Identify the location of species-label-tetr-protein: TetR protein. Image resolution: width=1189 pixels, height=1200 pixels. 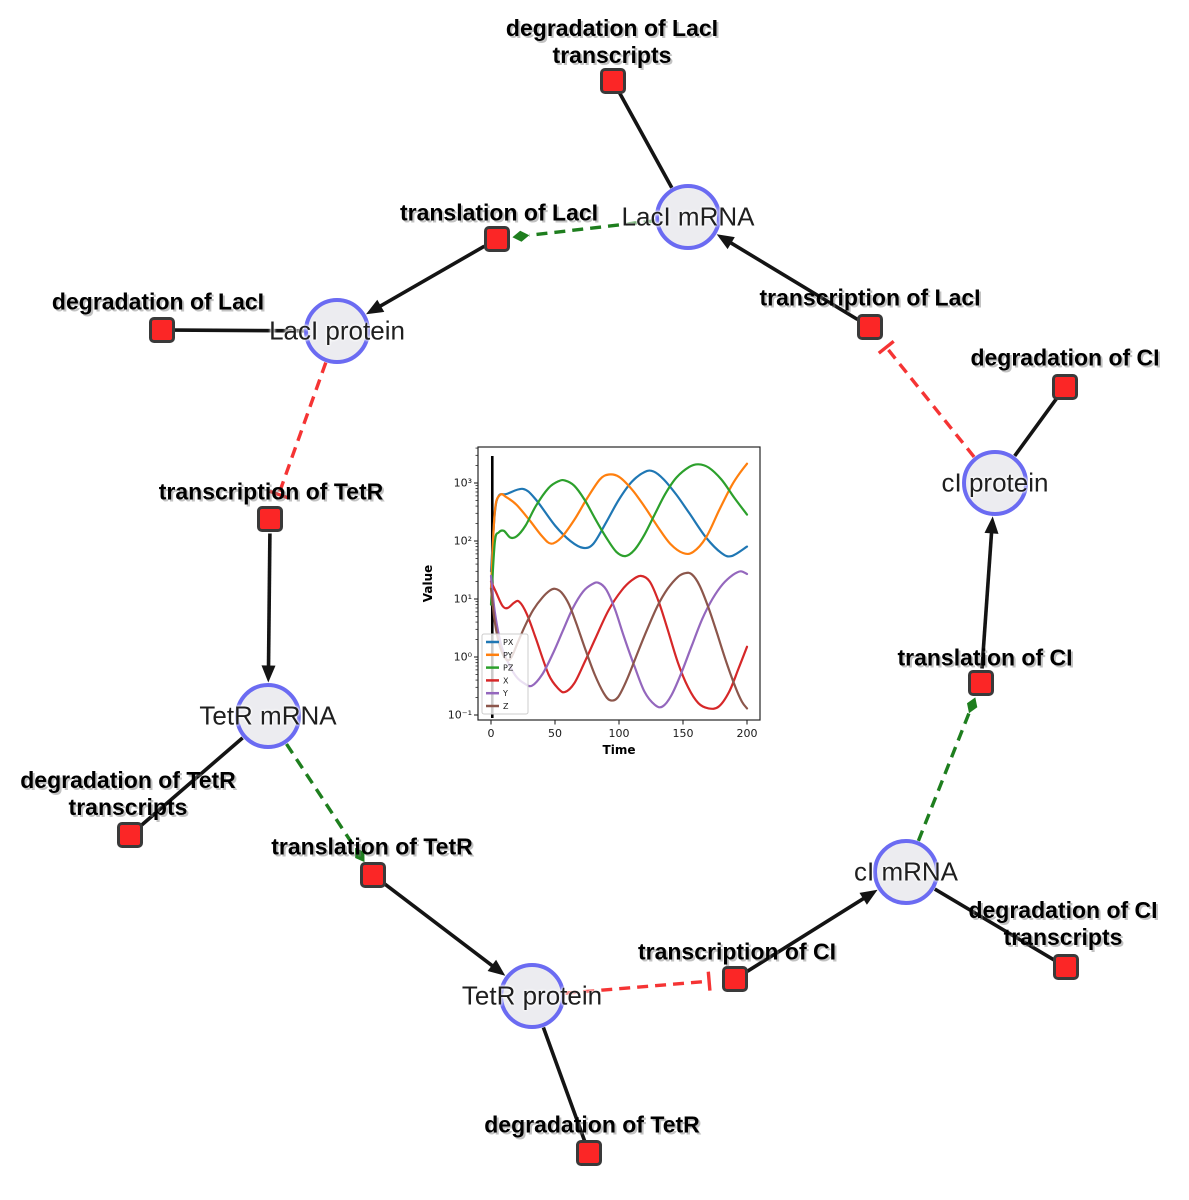
(532, 995).